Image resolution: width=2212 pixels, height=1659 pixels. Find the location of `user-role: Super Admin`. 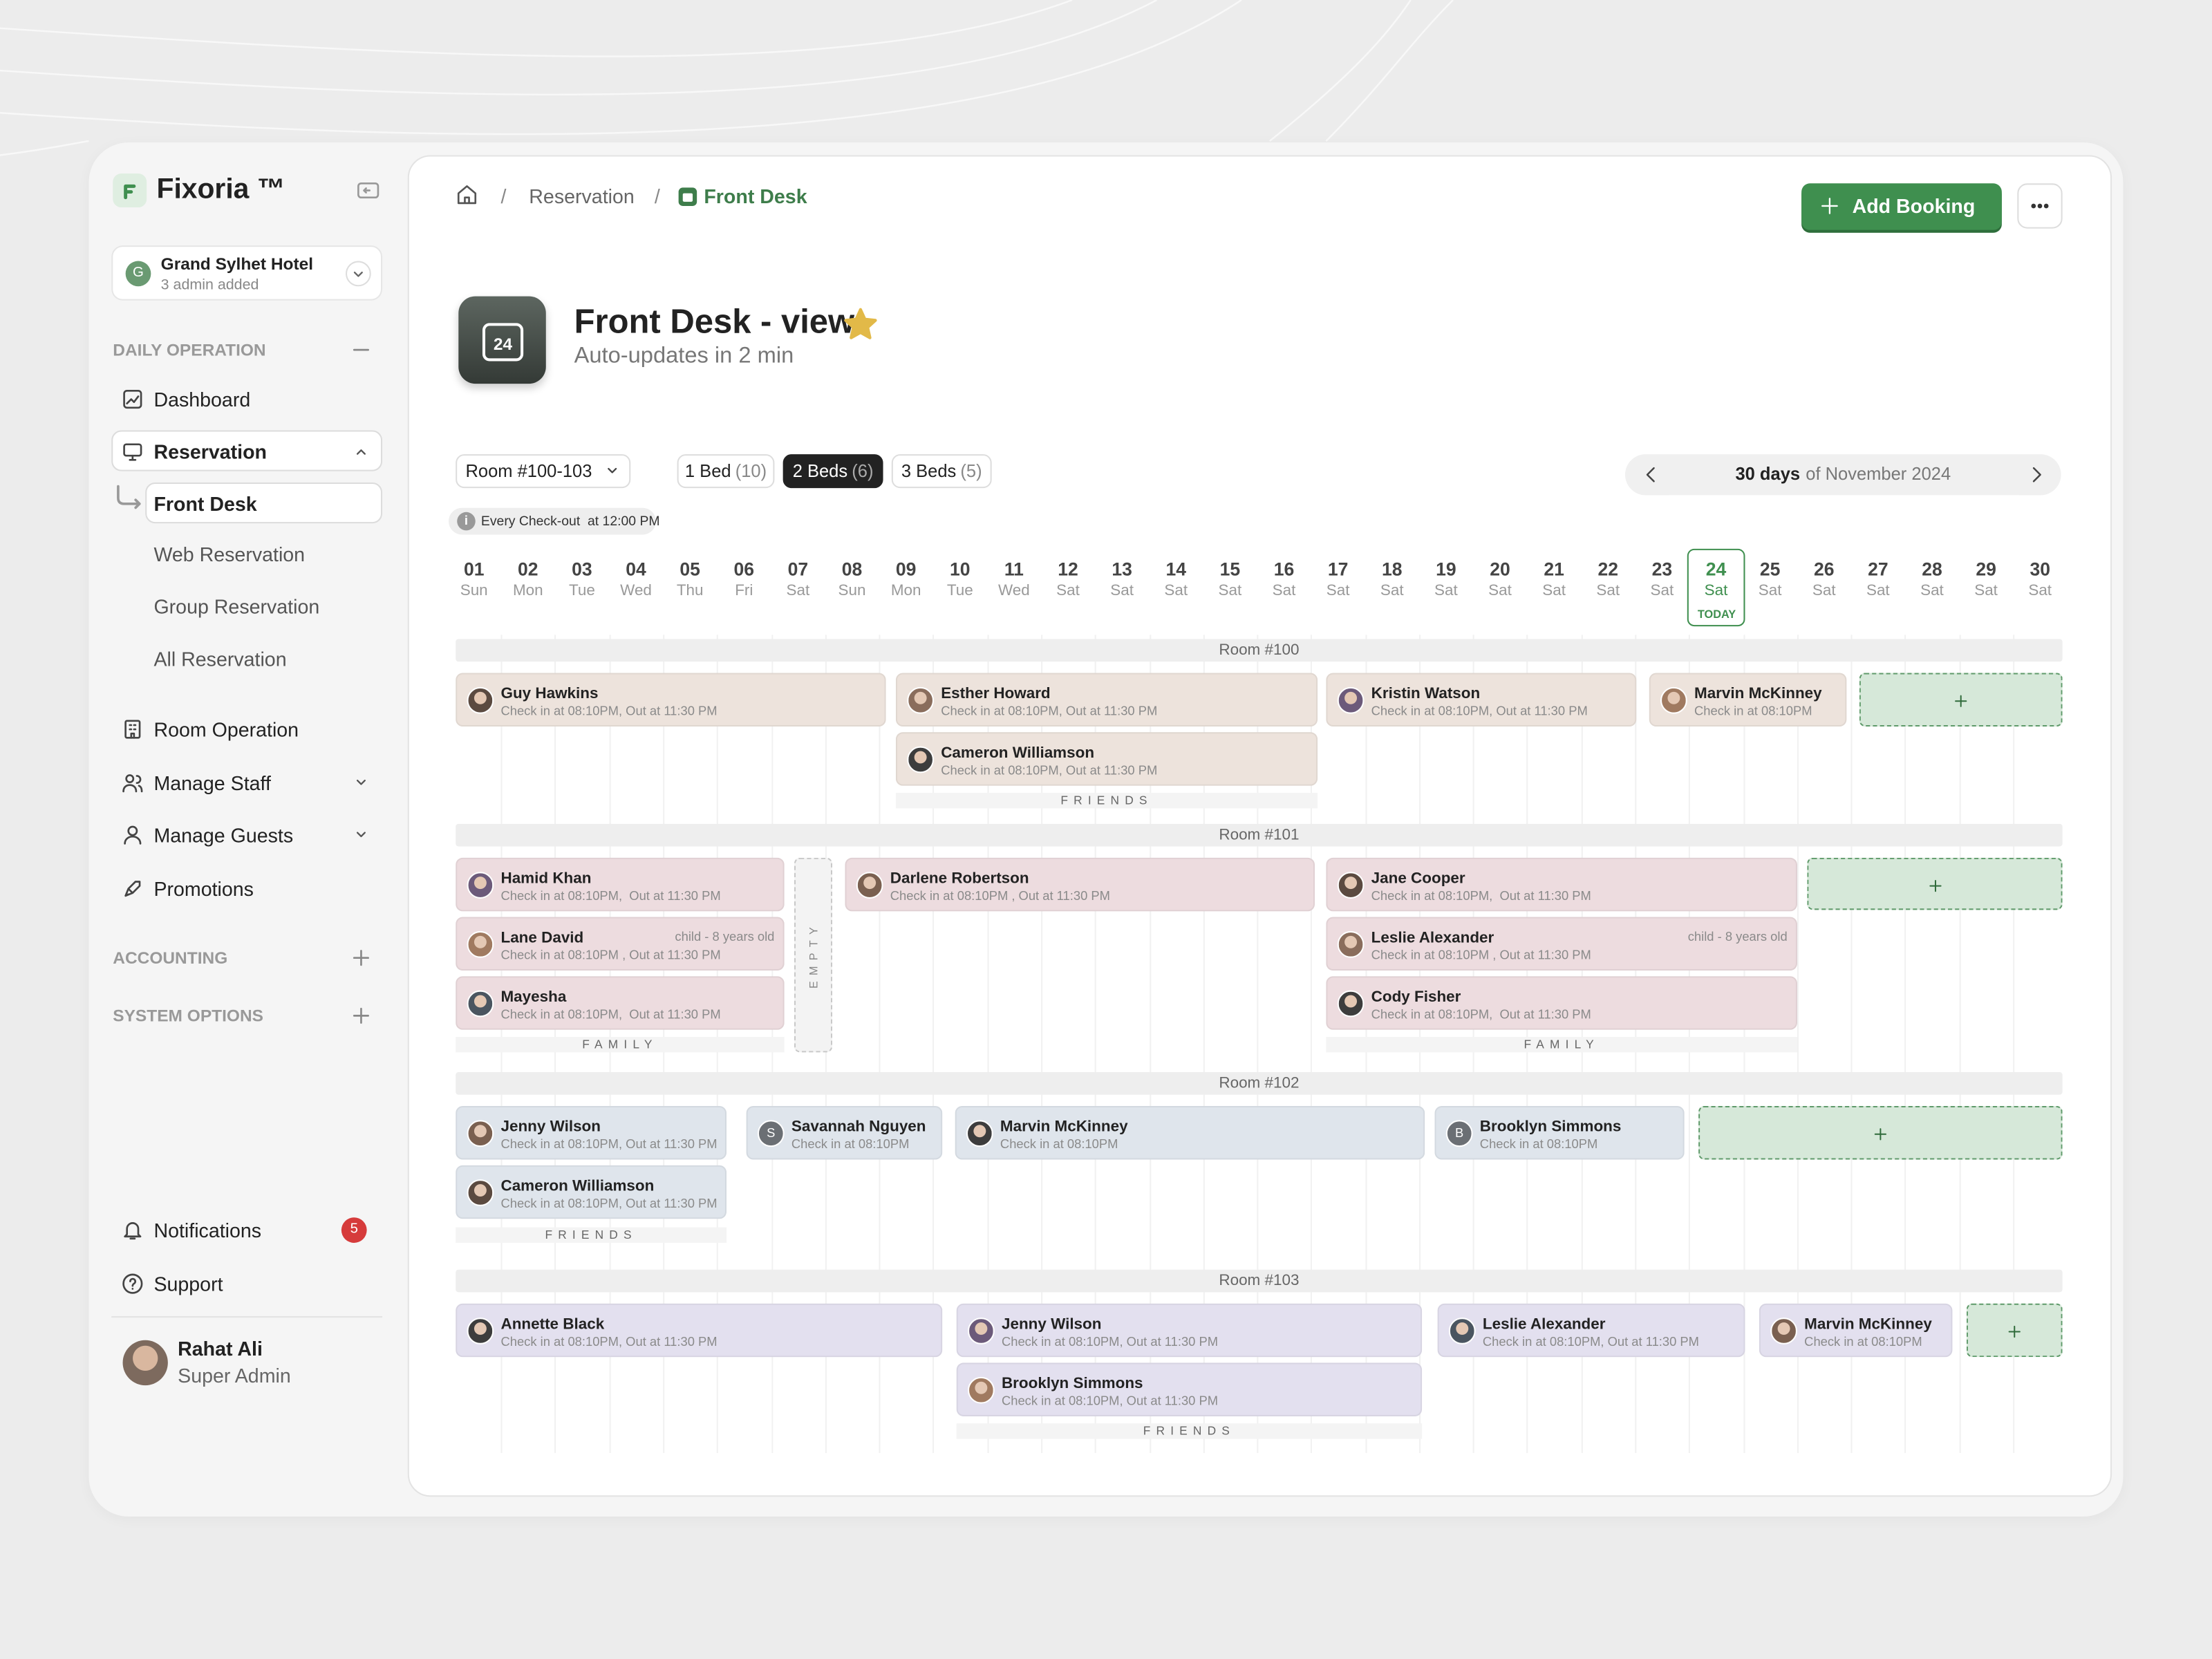

user-role: Super Admin is located at coordinates (235, 1375).